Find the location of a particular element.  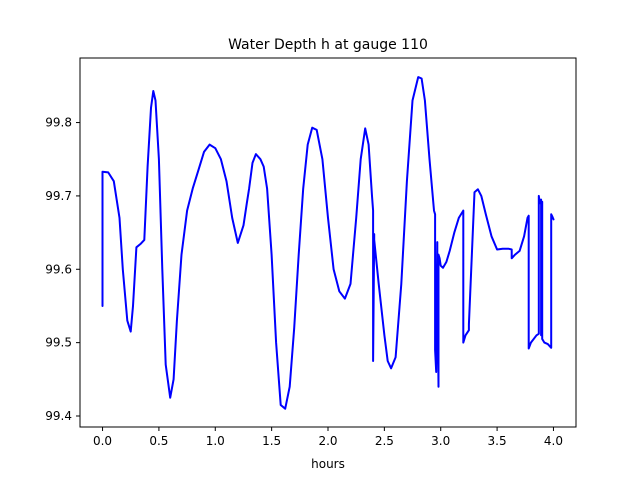

y-tick-label: 99.7 is located at coordinates (58, 196).